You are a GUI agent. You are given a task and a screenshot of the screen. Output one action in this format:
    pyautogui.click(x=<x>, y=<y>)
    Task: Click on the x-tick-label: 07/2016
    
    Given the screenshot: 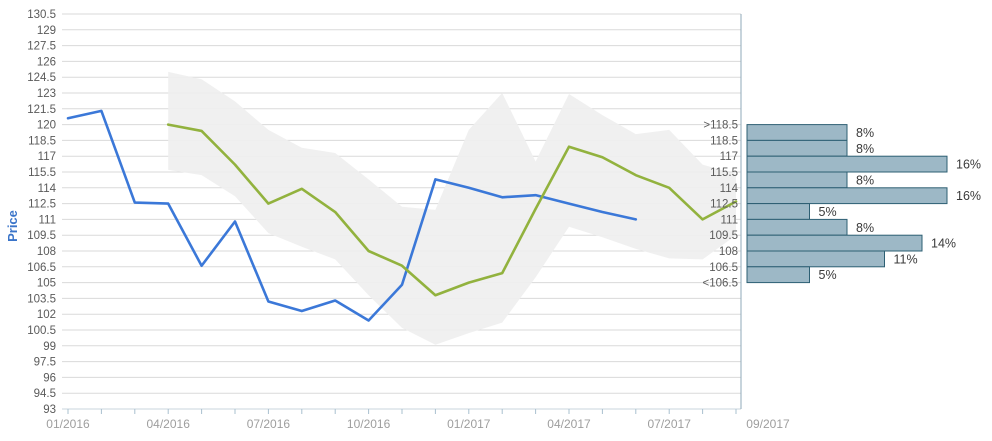 What is the action you would take?
    pyautogui.click(x=269, y=424)
    